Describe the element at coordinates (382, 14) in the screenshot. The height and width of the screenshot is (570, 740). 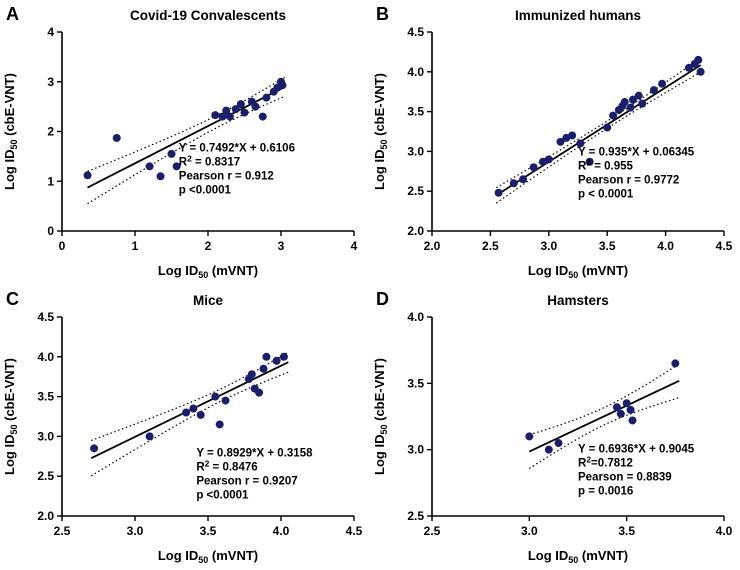
I see `panel-letter: B` at that location.